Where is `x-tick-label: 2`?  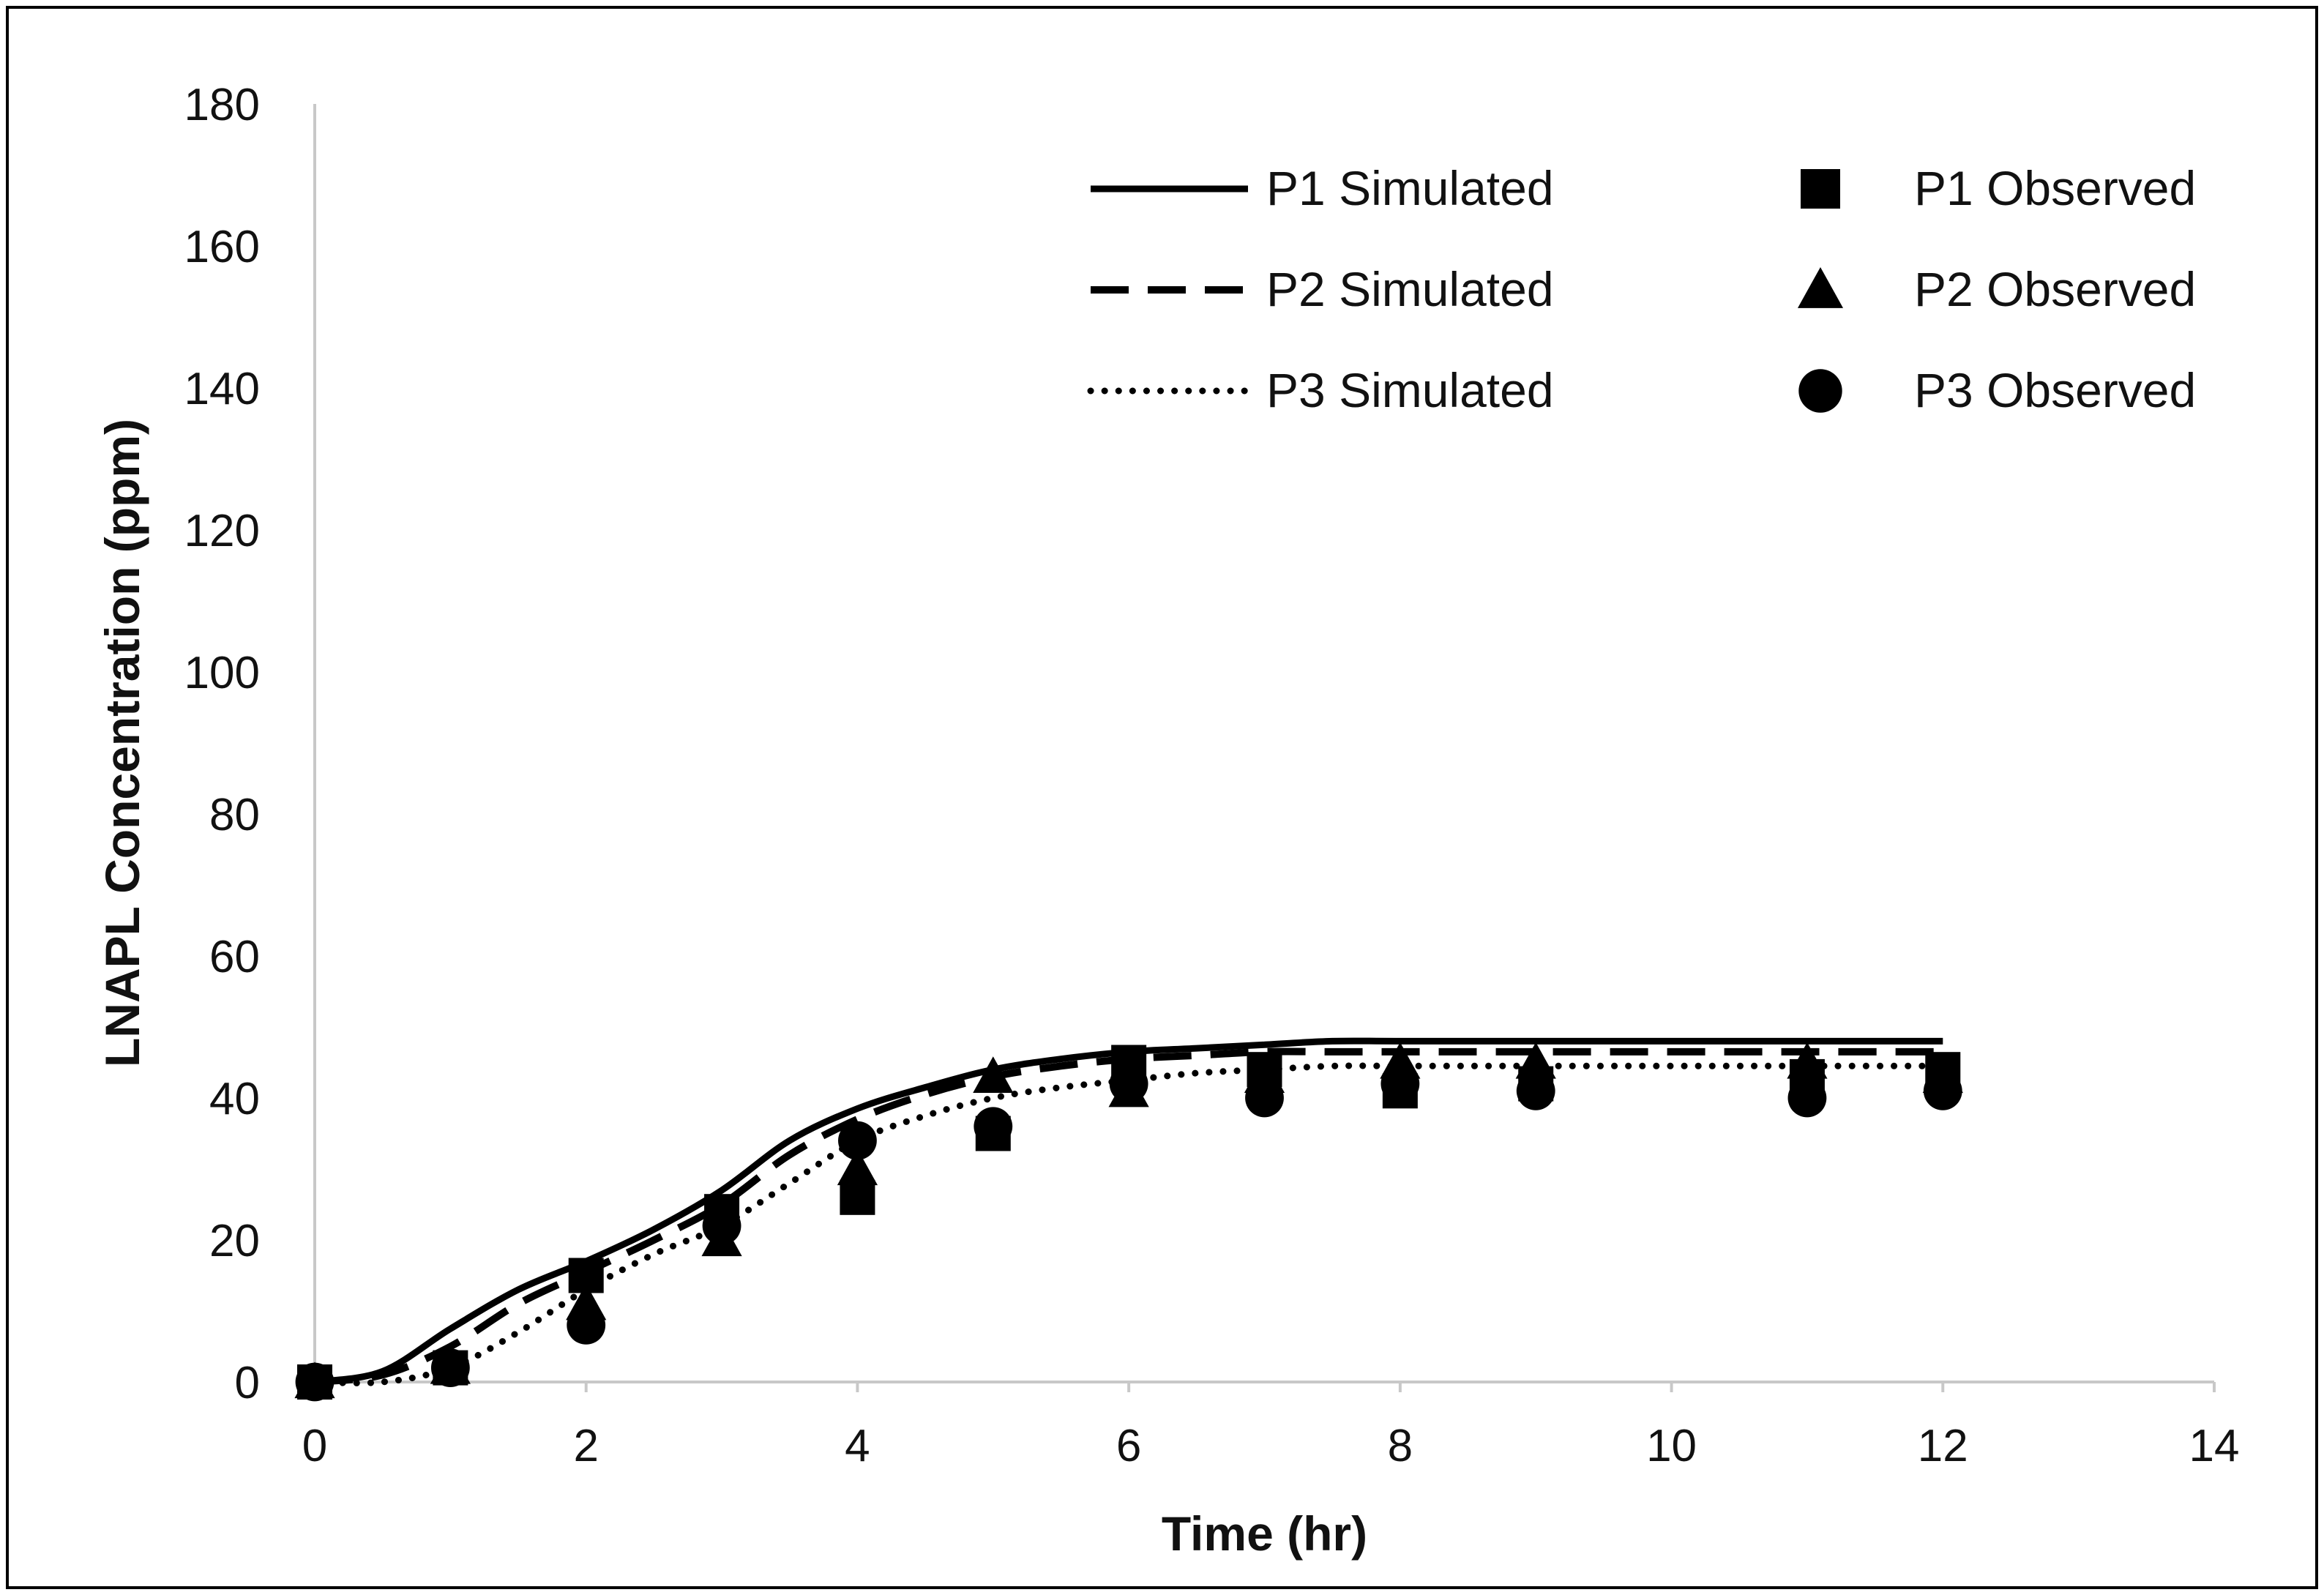 x-tick-label: 2 is located at coordinates (585, 1446).